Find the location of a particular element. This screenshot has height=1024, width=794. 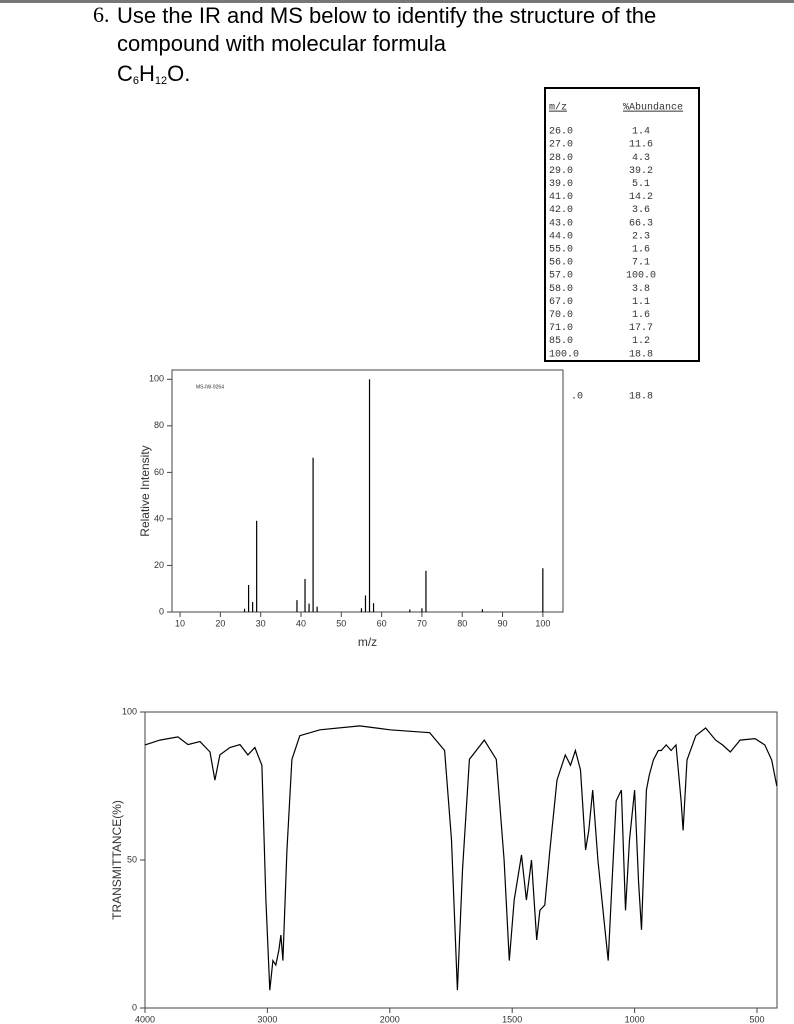

y-axis-label: TRANSMITTANCE(%) is located at coordinates (117, 860).